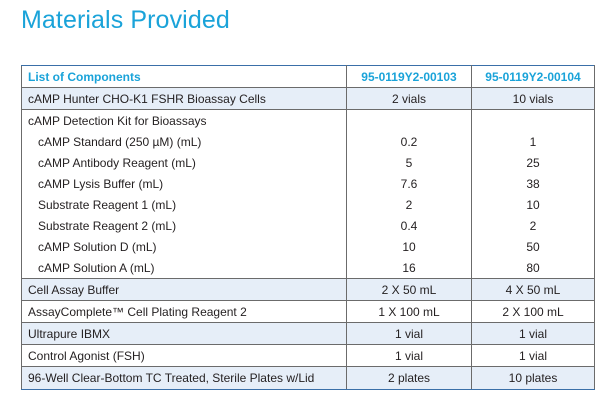  I want to click on component-name: cAMP Solution A (mL), so click(184, 268).